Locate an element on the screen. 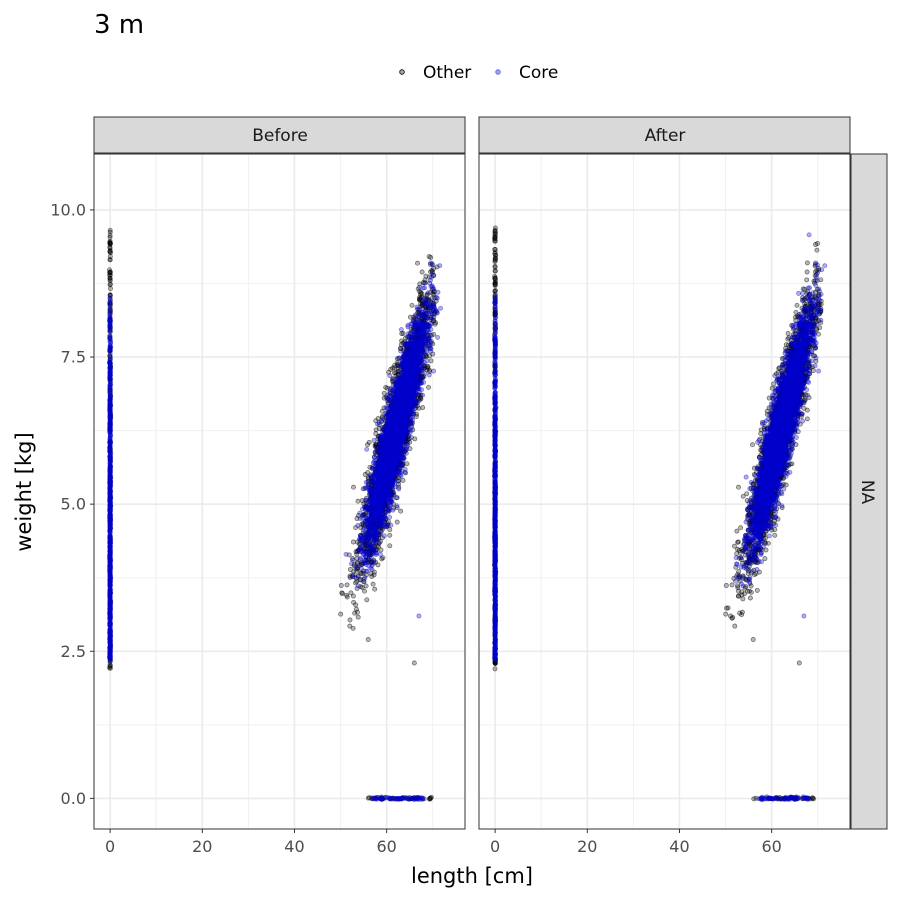 Image resolution: width=900 pixels, height=900 pixels. legend-key-core is located at coordinates (498, 72).